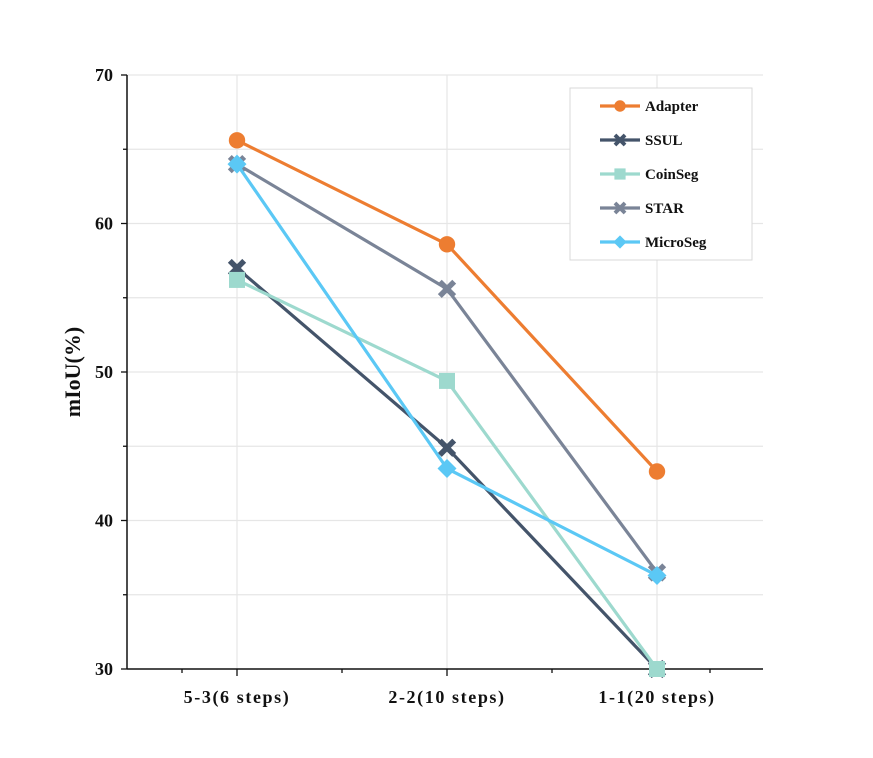 The width and height of the screenshot is (873, 758). I want to click on legend-label: MicroSeg, so click(676, 243).